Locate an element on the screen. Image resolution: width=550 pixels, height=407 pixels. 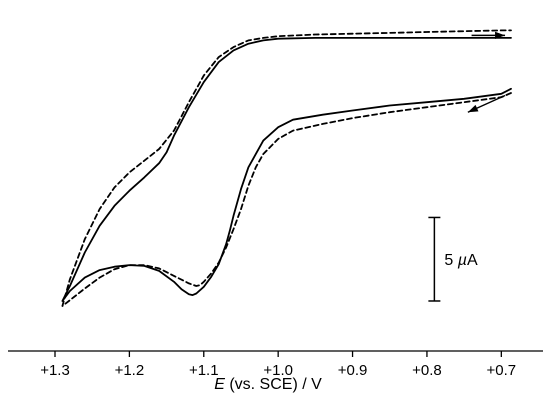
x-axis-title: E (vs. SCE) / V is located at coordinates (268, 384).